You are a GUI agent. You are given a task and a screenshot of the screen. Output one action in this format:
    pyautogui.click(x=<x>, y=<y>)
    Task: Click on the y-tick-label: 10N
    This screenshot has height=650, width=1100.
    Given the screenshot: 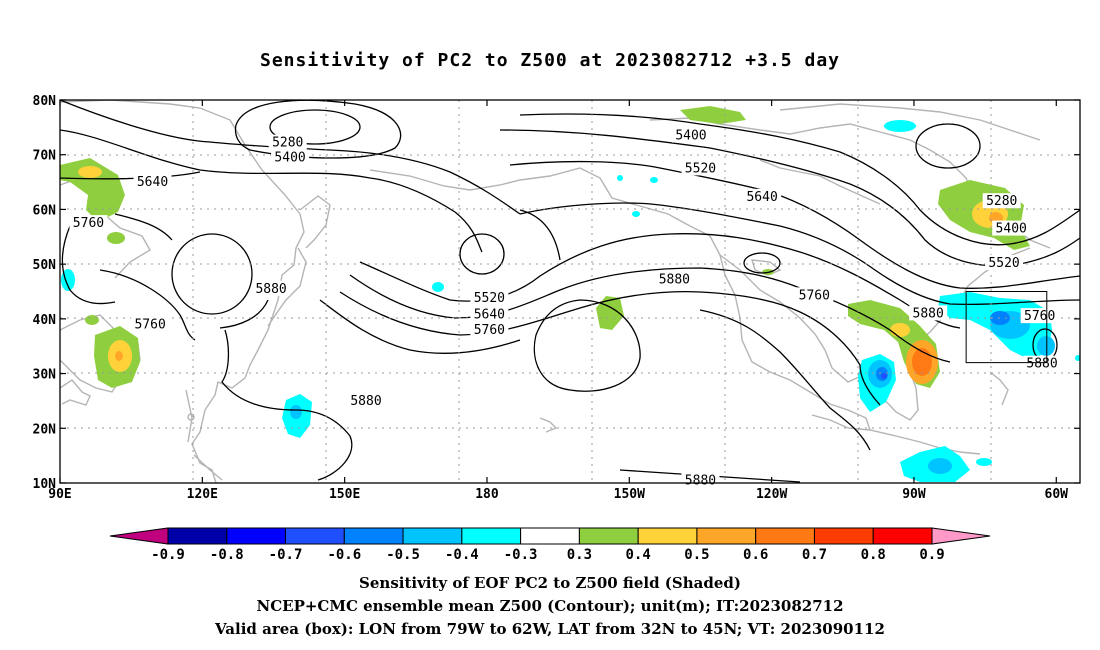 What is the action you would take?
    pyautogui.click(x=45, y=484)
    